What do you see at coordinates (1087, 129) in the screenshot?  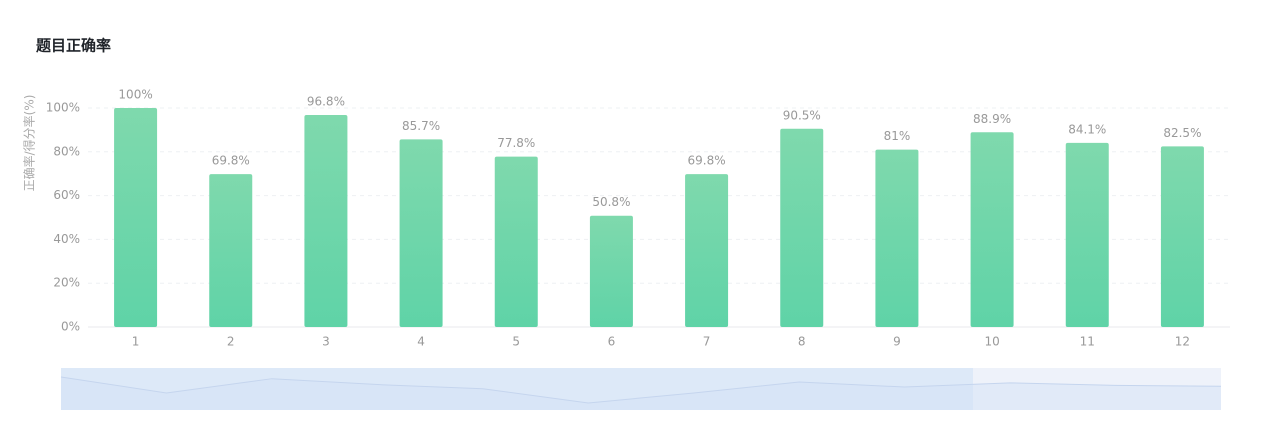 I see `value-label: 84.1%` at bounding box center [1087, 129].